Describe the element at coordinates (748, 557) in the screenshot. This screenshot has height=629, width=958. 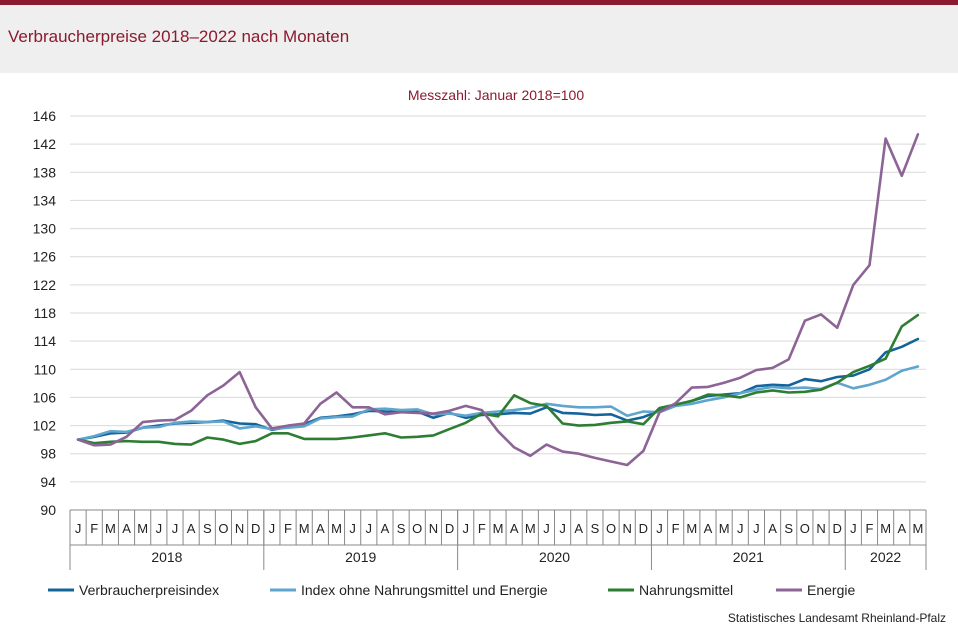
I see `year-label: 2021` at that location.